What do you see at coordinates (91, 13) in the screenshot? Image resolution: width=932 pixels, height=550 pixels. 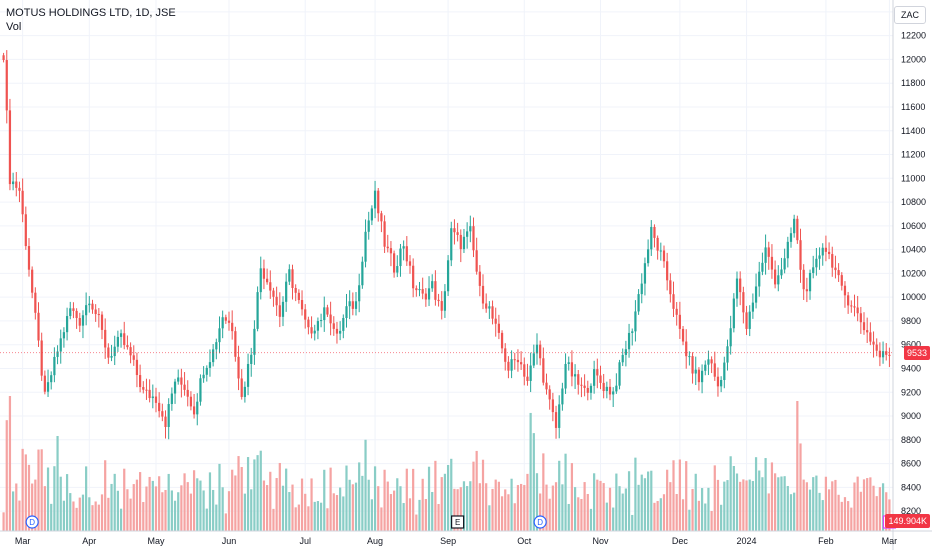 I see `symbol-title: MOTUS HOLDINGS LTD, 1D, JSE` at bounding box center [91, 13].